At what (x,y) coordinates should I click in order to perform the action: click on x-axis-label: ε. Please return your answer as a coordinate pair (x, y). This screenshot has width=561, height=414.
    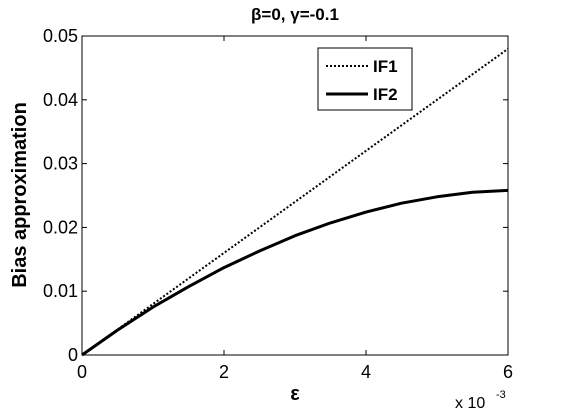
    Looking at the image, I should click on (295, 394).